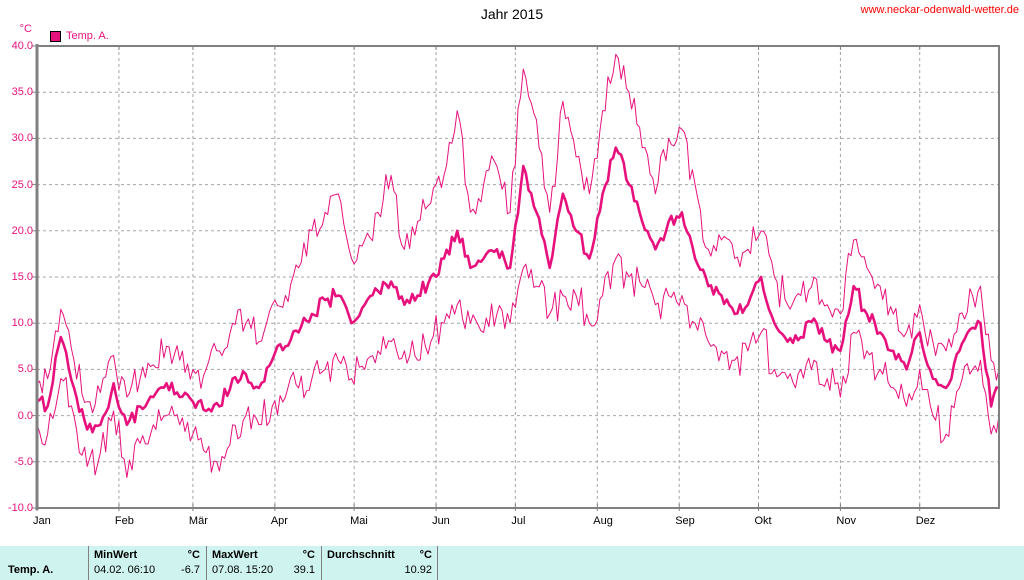  What do you see at coordinates (190, 570) in the screenshot?
I see `minwert-value: -6.7` at bounding box center [190, 570].